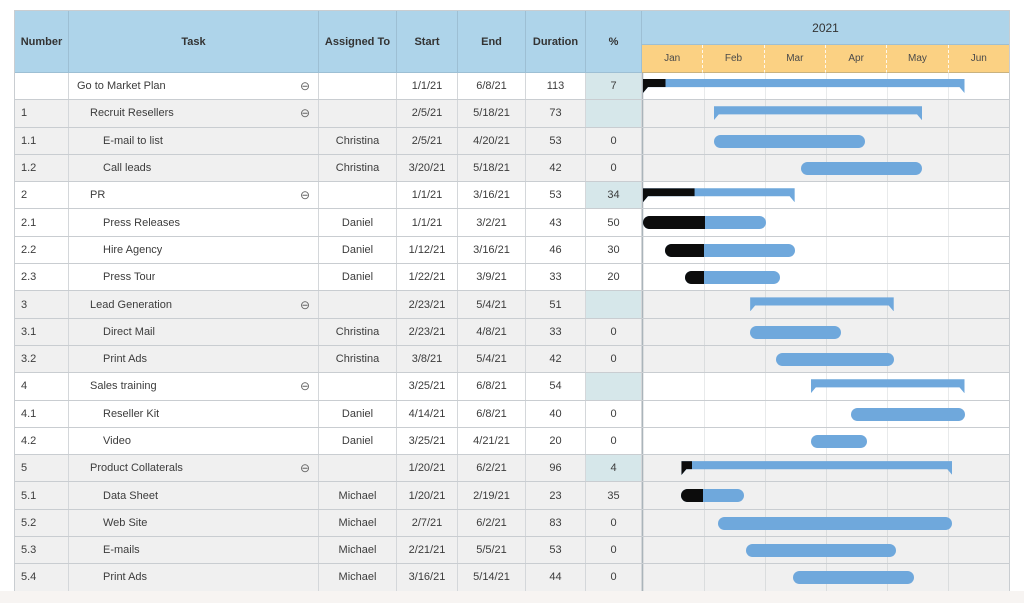 This screenshot has height=603, width=1024. I want to click on row-number-cell: 5.3, so click(42, 550).